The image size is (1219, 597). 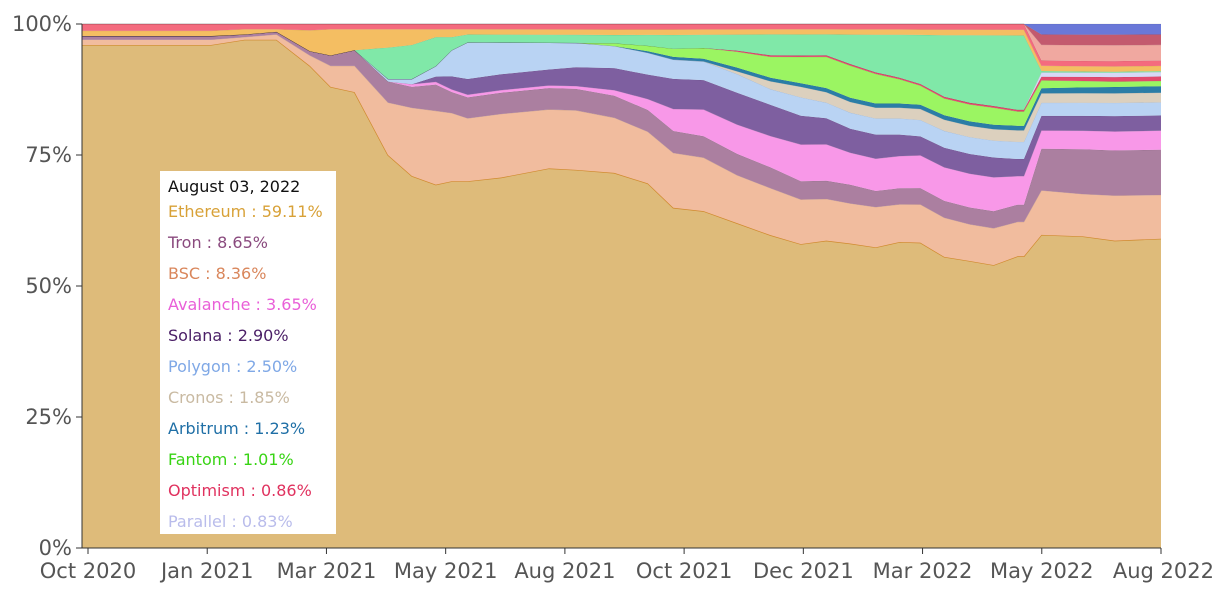 I want to click on tooltip-entry: Parallel : 0.83%, so click(x=230, y=521).